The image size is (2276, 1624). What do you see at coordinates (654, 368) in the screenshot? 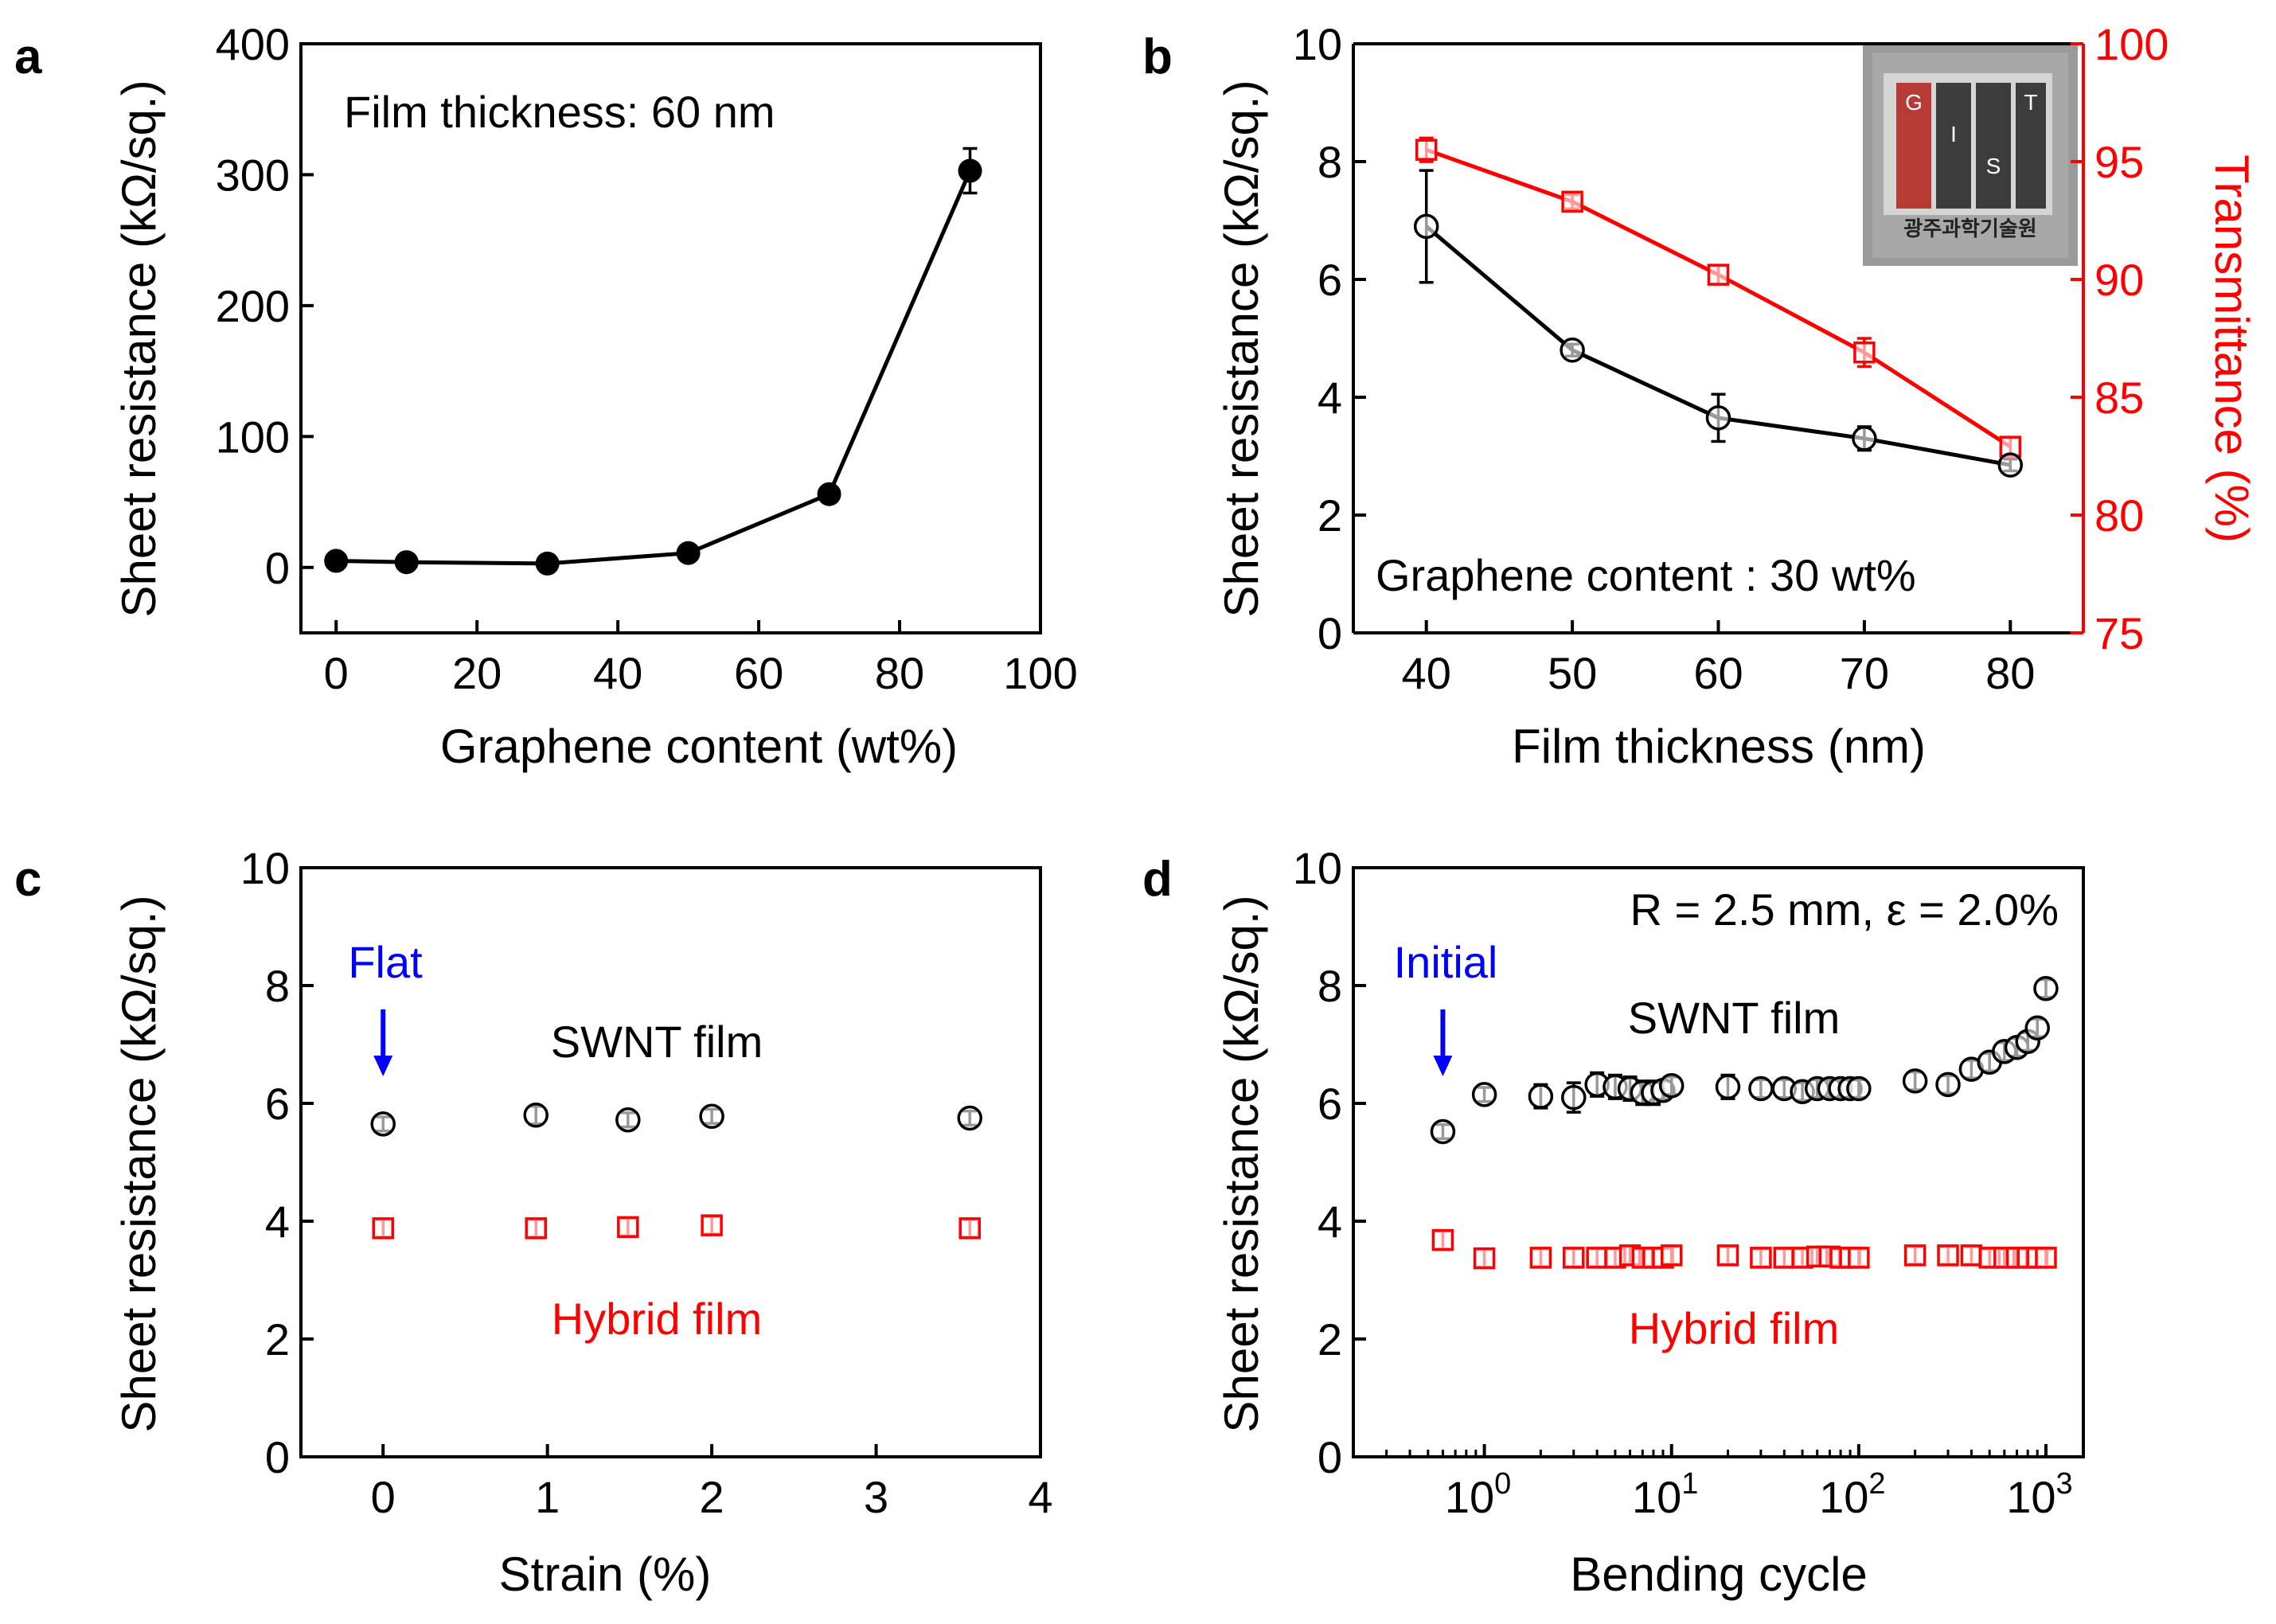
I see `panel-a-series-line` at bounding box center [654, 368].